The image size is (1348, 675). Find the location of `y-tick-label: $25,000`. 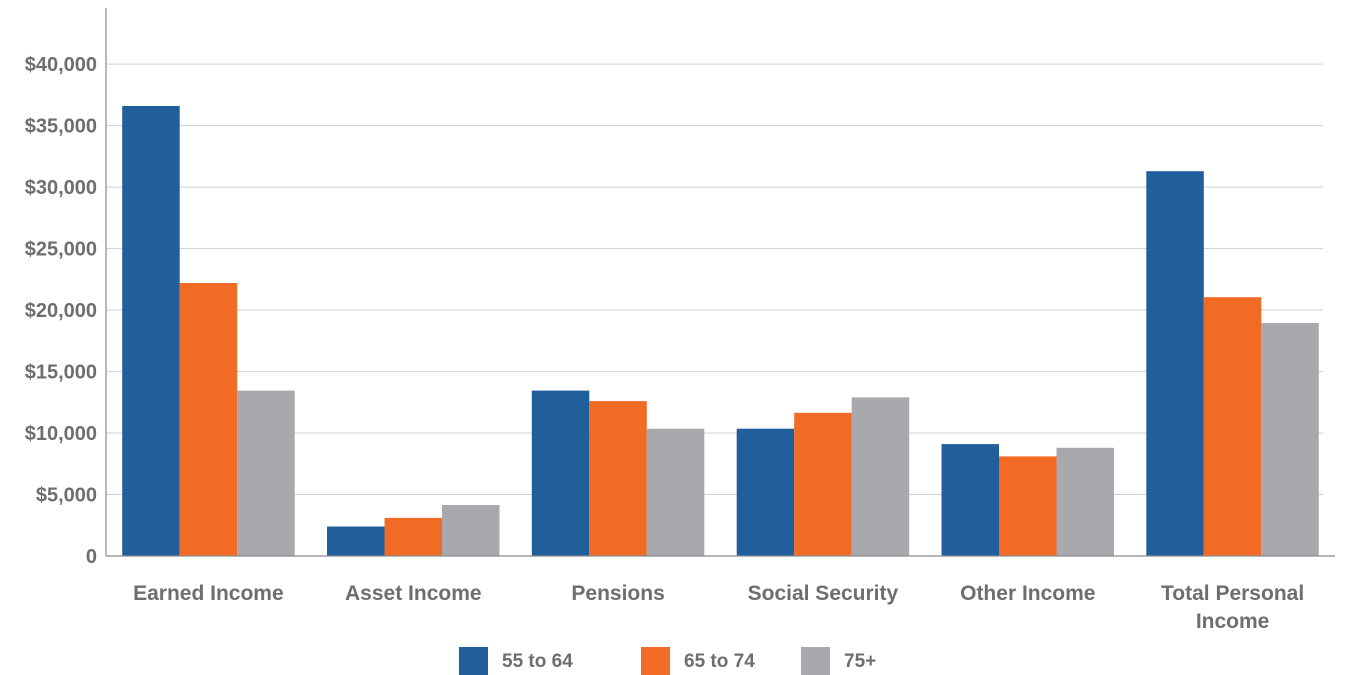

y-tick-label: $25,000 is located at coordinates (61, 250).